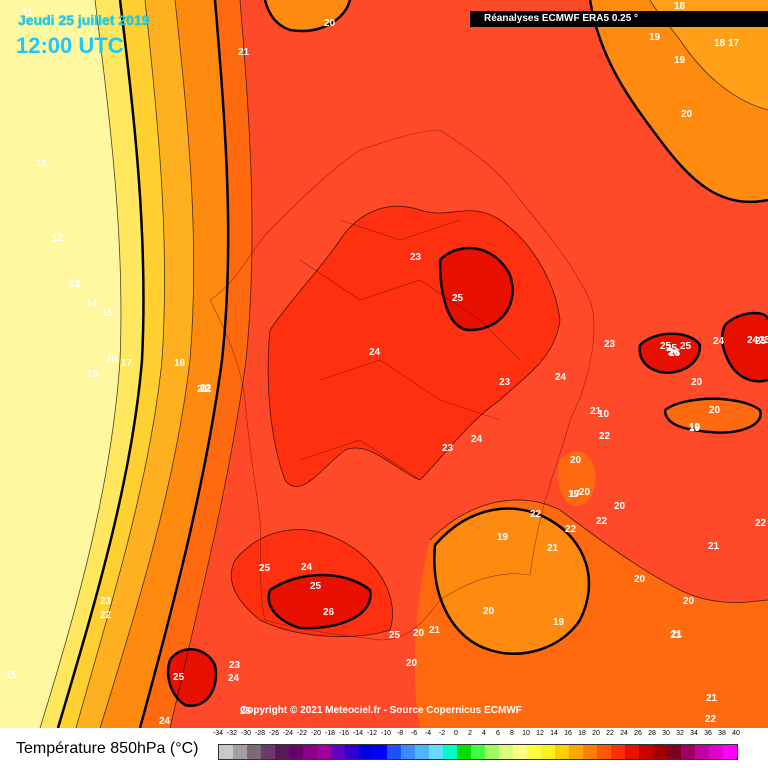  What do you see at coordinates (316, 733) in the screenshot?
I see `scale-tick-label: -20` at bounding box center [316, 733].